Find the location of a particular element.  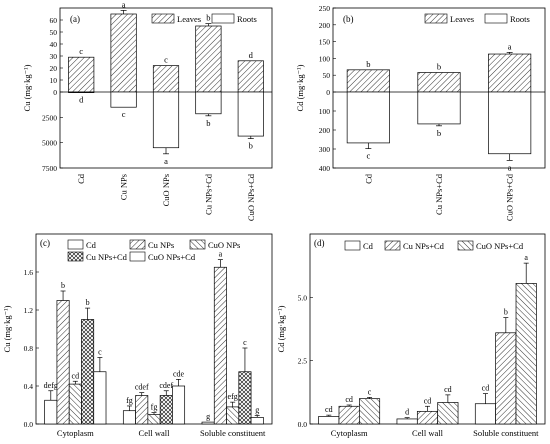

y-tick-label: 10 is located at coordinates (54, 80).